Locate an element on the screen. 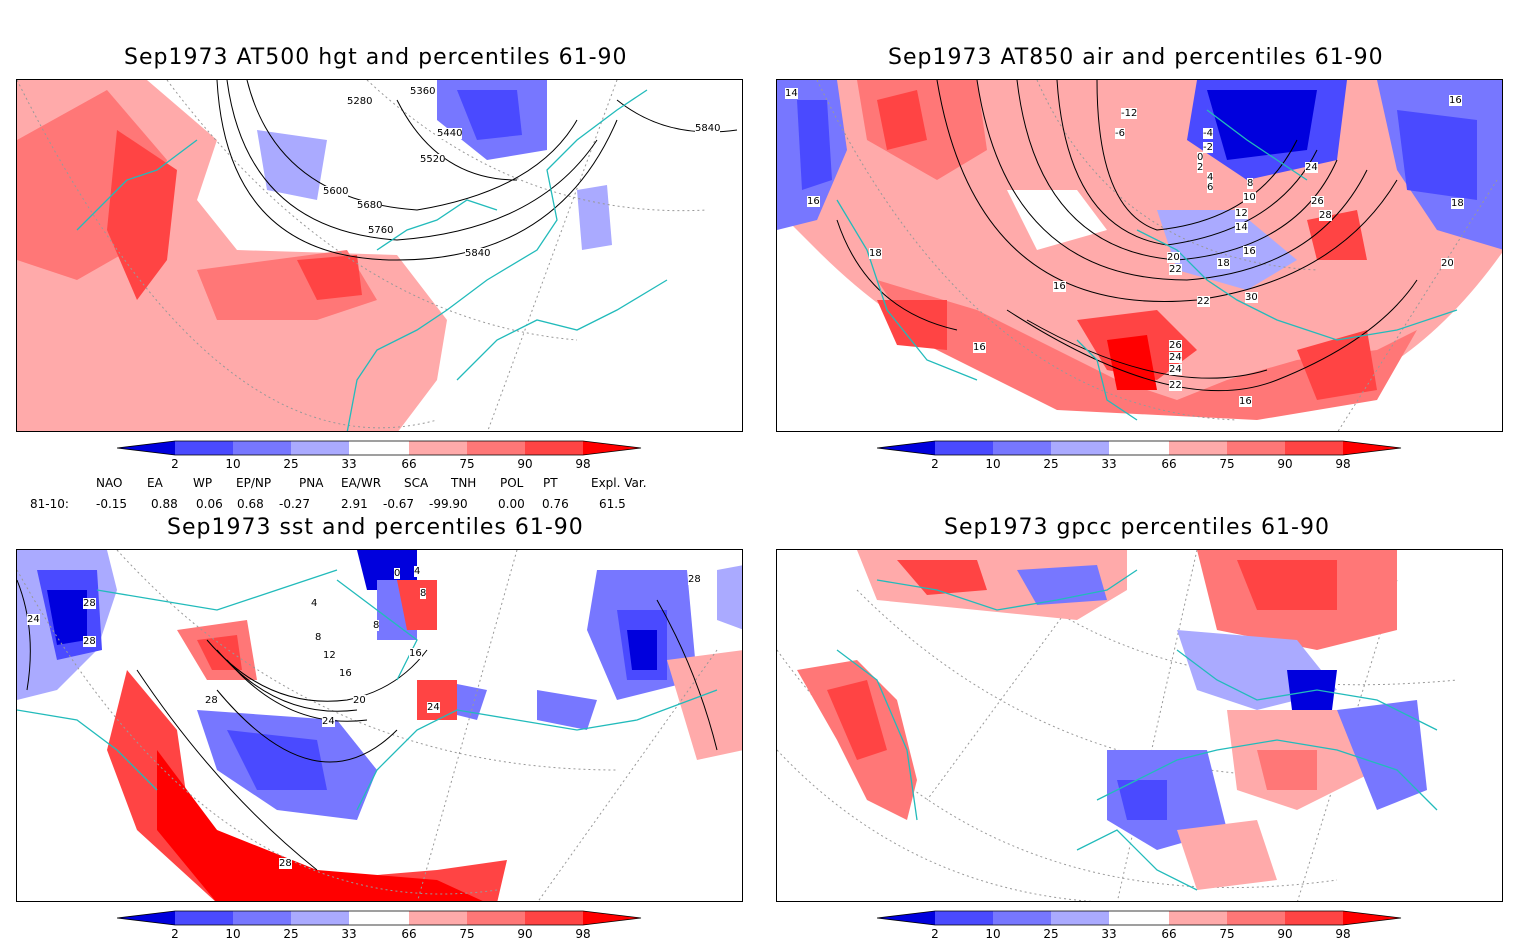  index-header: EP/NP is located at coordinates (254, 483).